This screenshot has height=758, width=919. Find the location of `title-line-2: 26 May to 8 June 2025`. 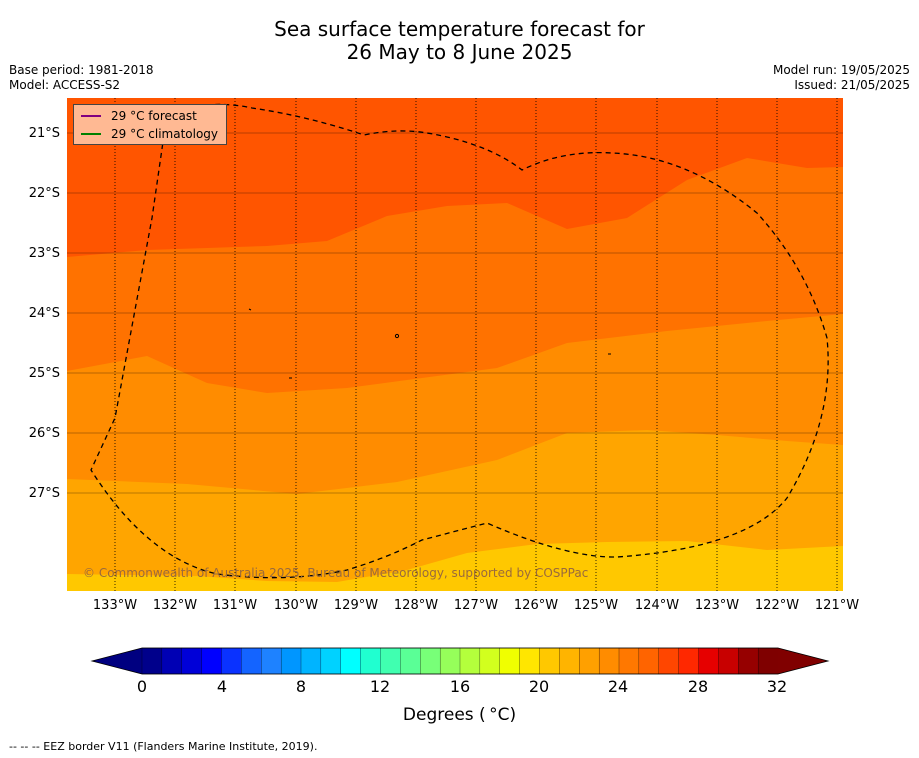

title-line-2: 26 May to 8 June 2025 is located at coordinates (459, 52).